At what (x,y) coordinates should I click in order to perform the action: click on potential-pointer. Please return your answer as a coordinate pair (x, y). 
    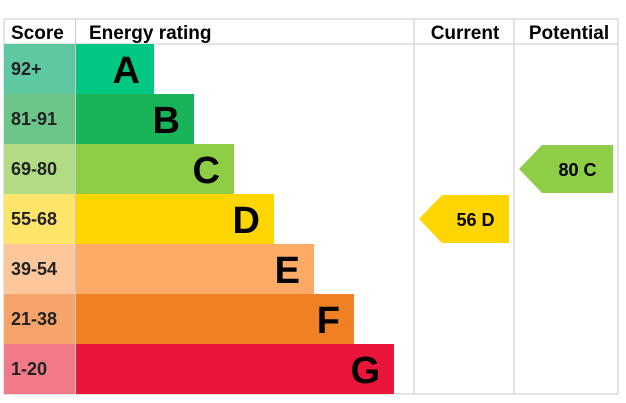
    Looking at the image, I should click on (566, 169).